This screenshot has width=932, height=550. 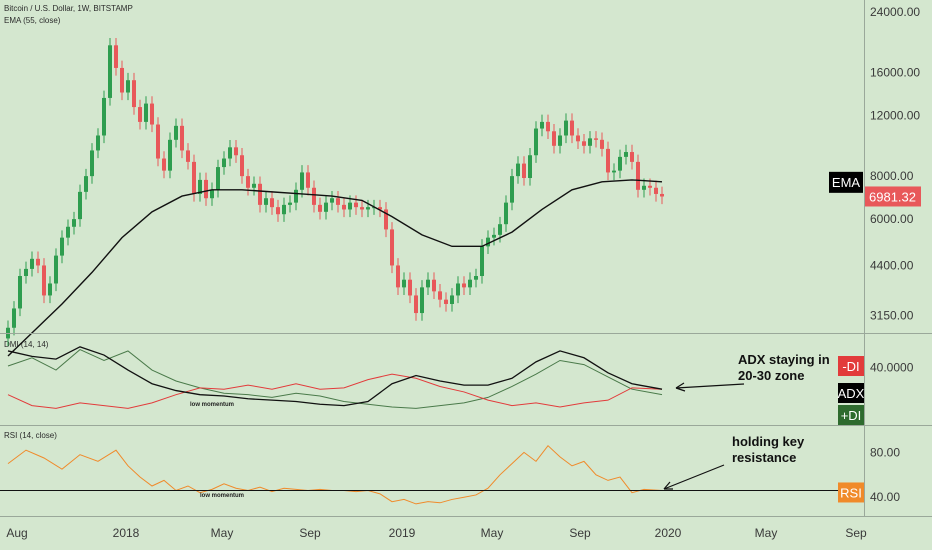 What do you see at coordinates (771, 375) in the screenshot?
I see `dmi-note-line-2: 20-30 zone` at bounding box center [771, 375].